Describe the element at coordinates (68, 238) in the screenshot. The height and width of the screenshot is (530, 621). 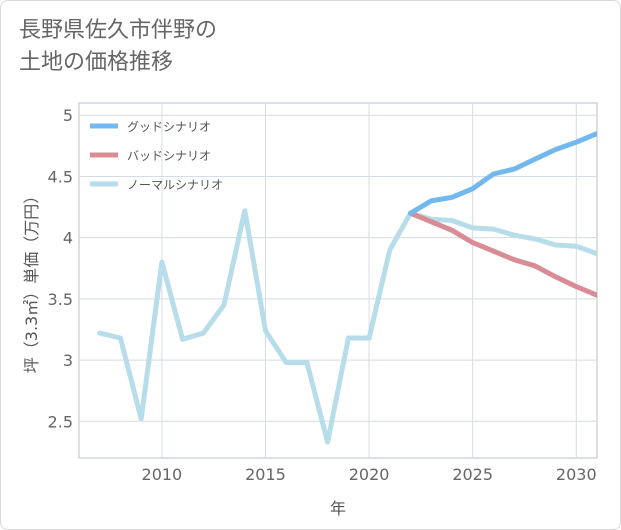
I see `y-tick-label-4: 4` at that location.